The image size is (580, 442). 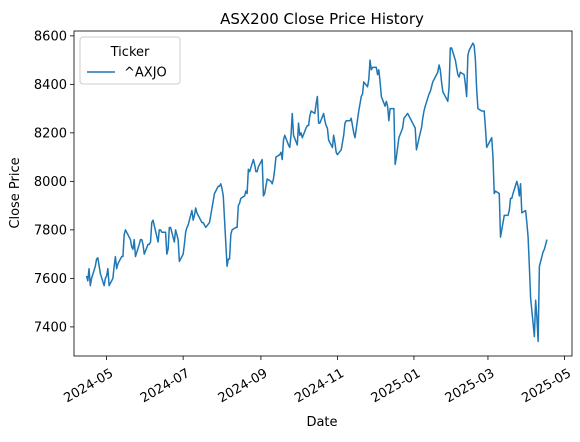 I want to click on x-tick-label: 2025-01, so click(x=396, y=386).